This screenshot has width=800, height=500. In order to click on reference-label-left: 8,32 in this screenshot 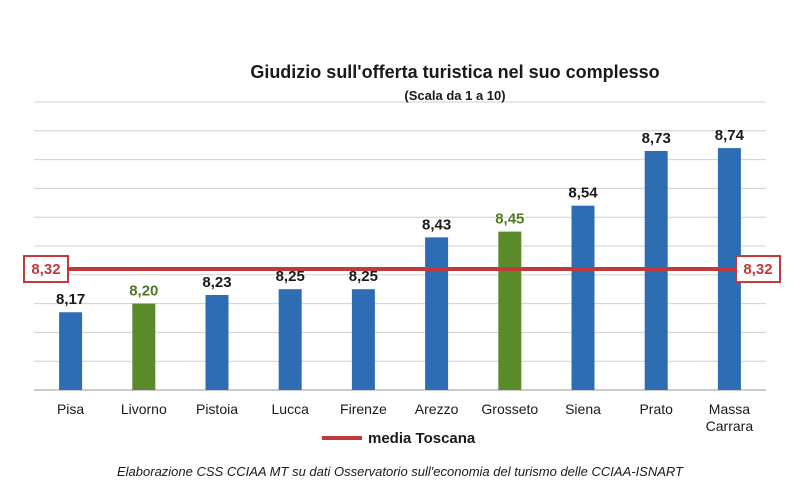, I will do `click(46, 269)`.